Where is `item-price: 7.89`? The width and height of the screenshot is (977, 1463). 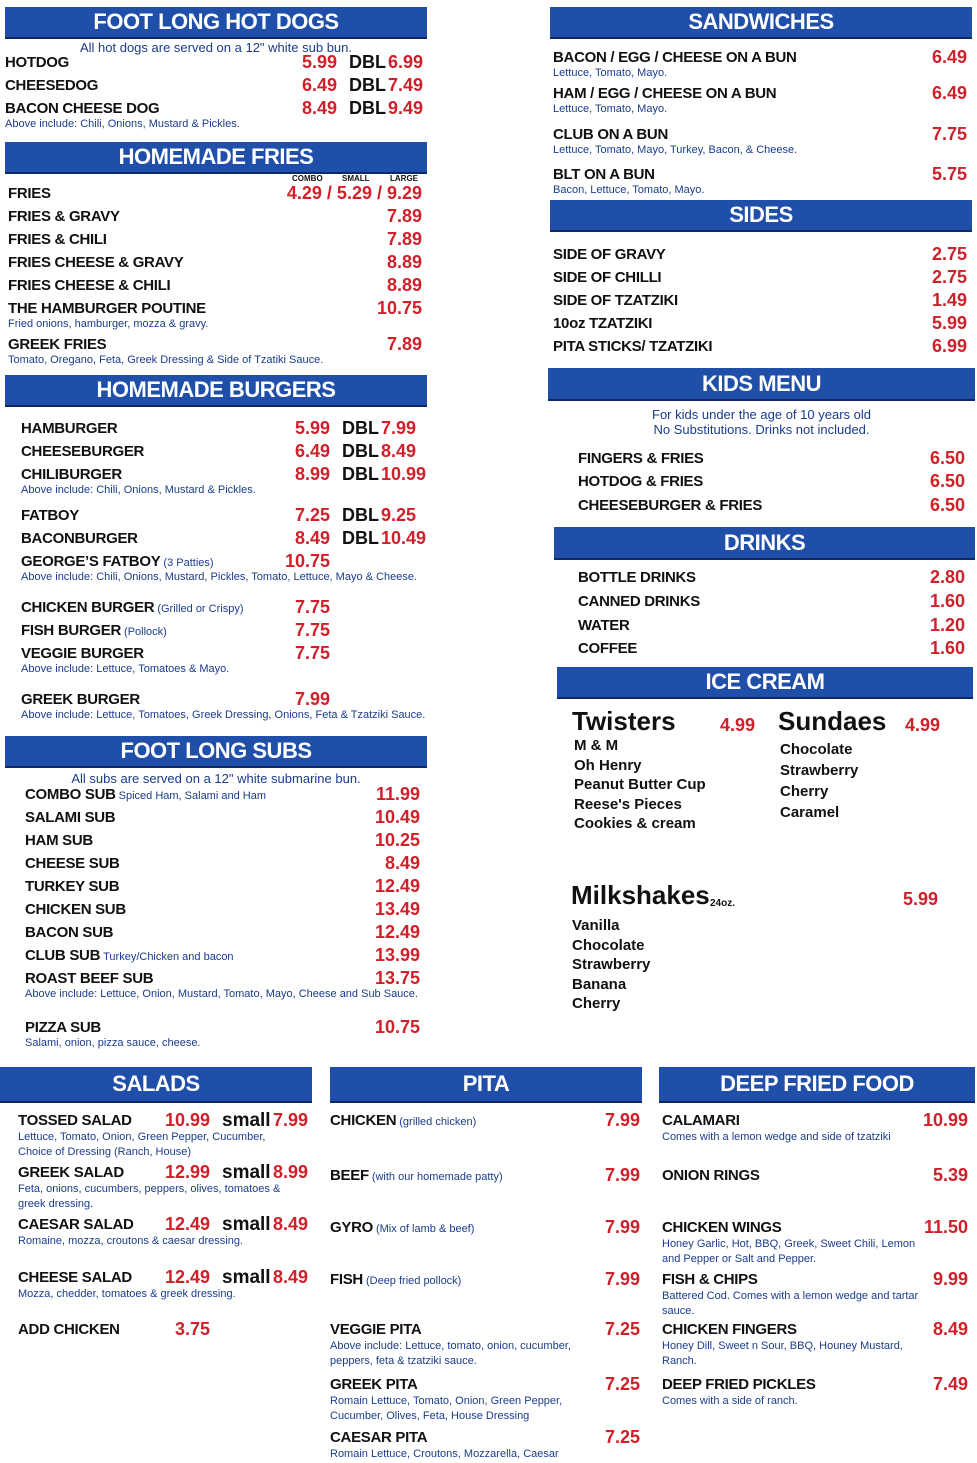
item-price: 7.89 is located at coordinates (404, 344).